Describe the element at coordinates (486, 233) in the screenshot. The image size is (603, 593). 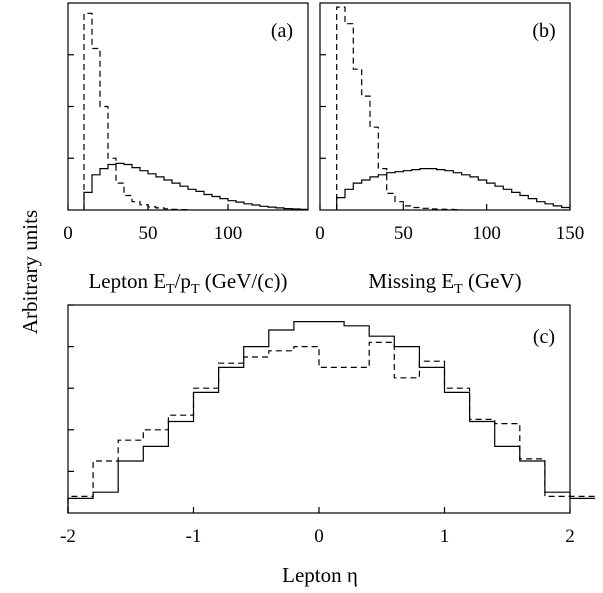
I see `panel-b-x-tick-label-2: 100` at that location.